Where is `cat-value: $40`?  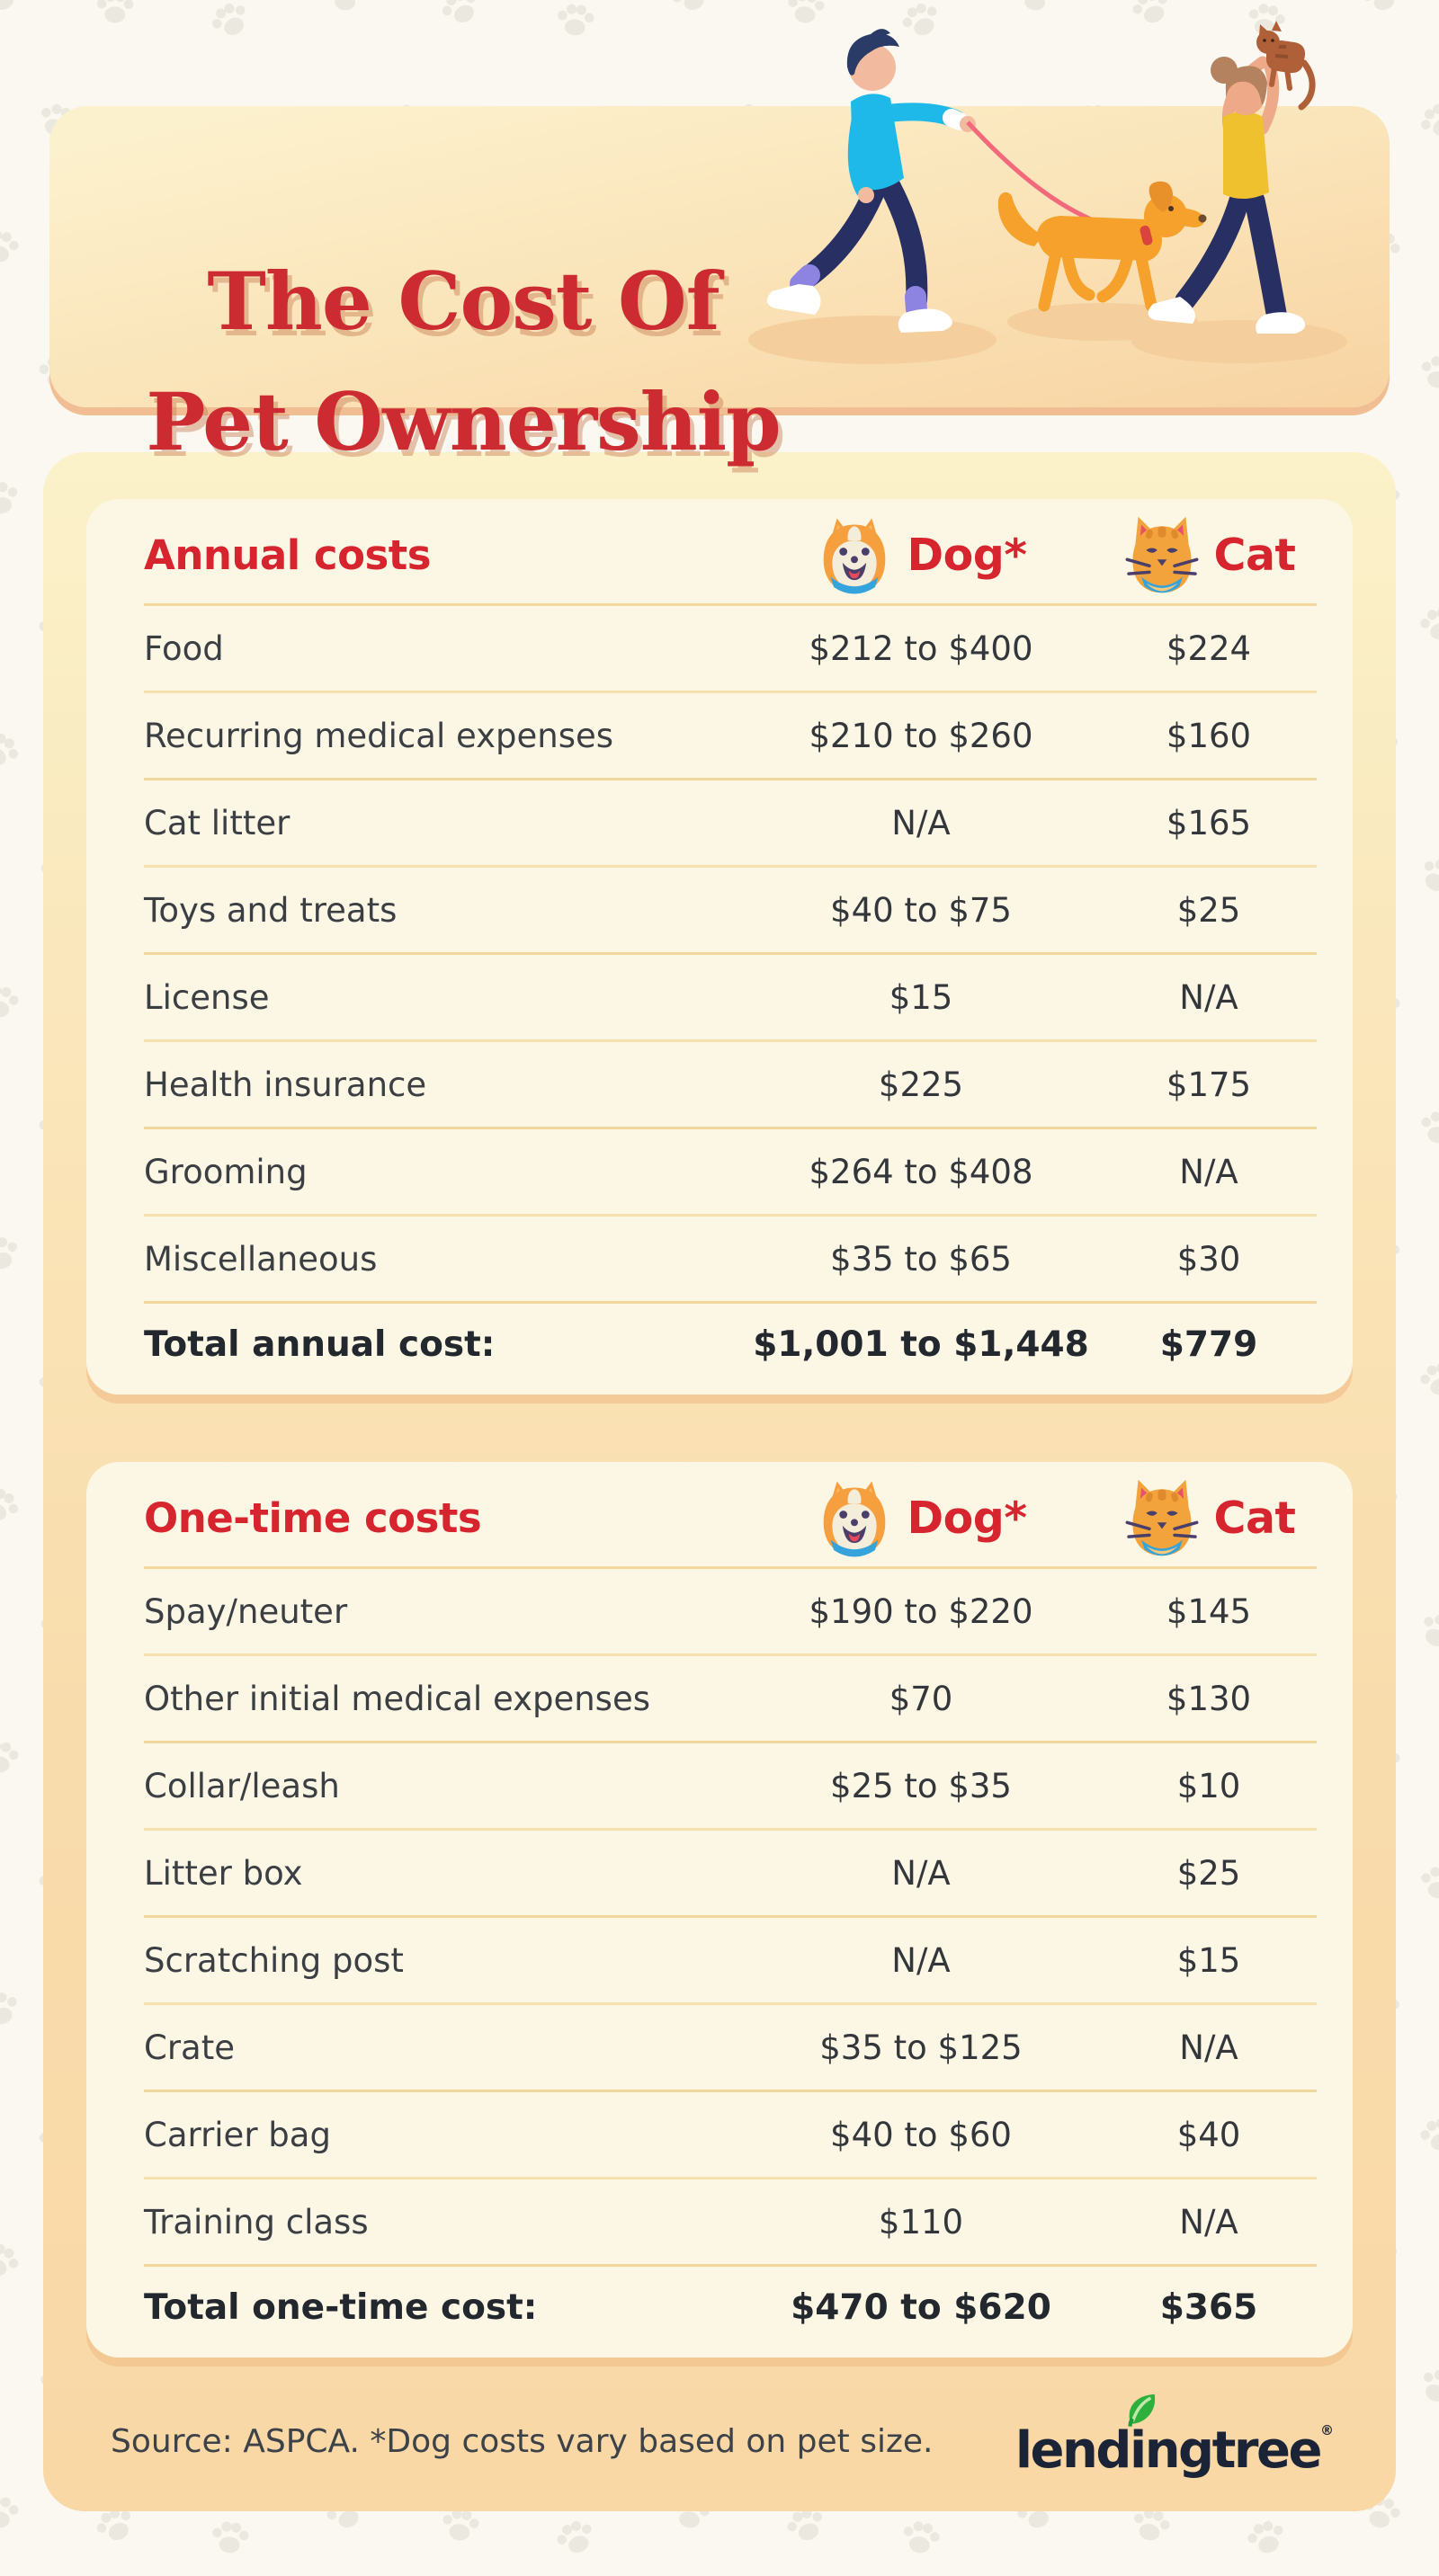 cat-value: $40 is located at coordinates (1208, 2134).